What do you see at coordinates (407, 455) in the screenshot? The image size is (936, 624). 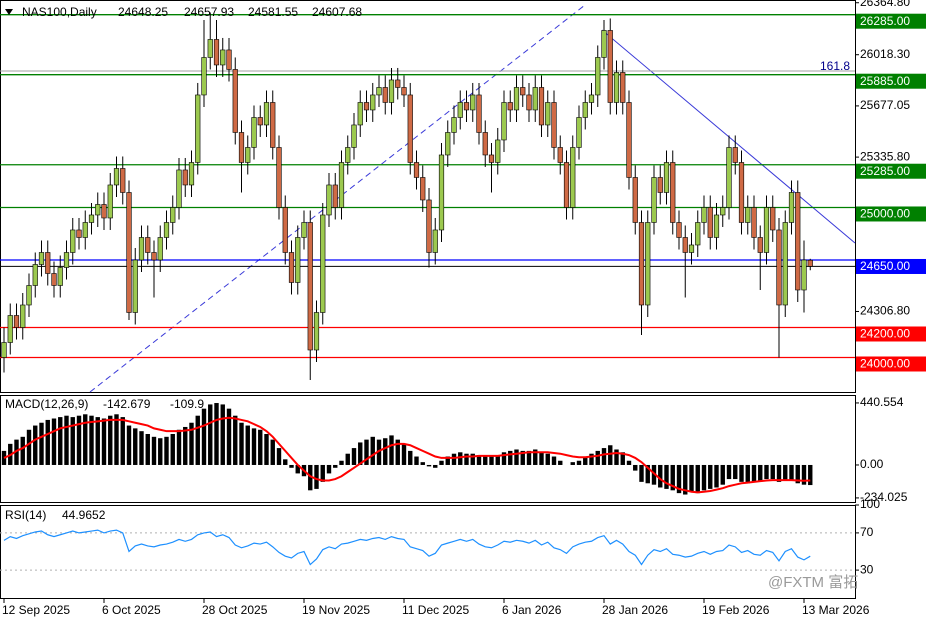 I see `macd-signal` at bounding box center [407, 455].